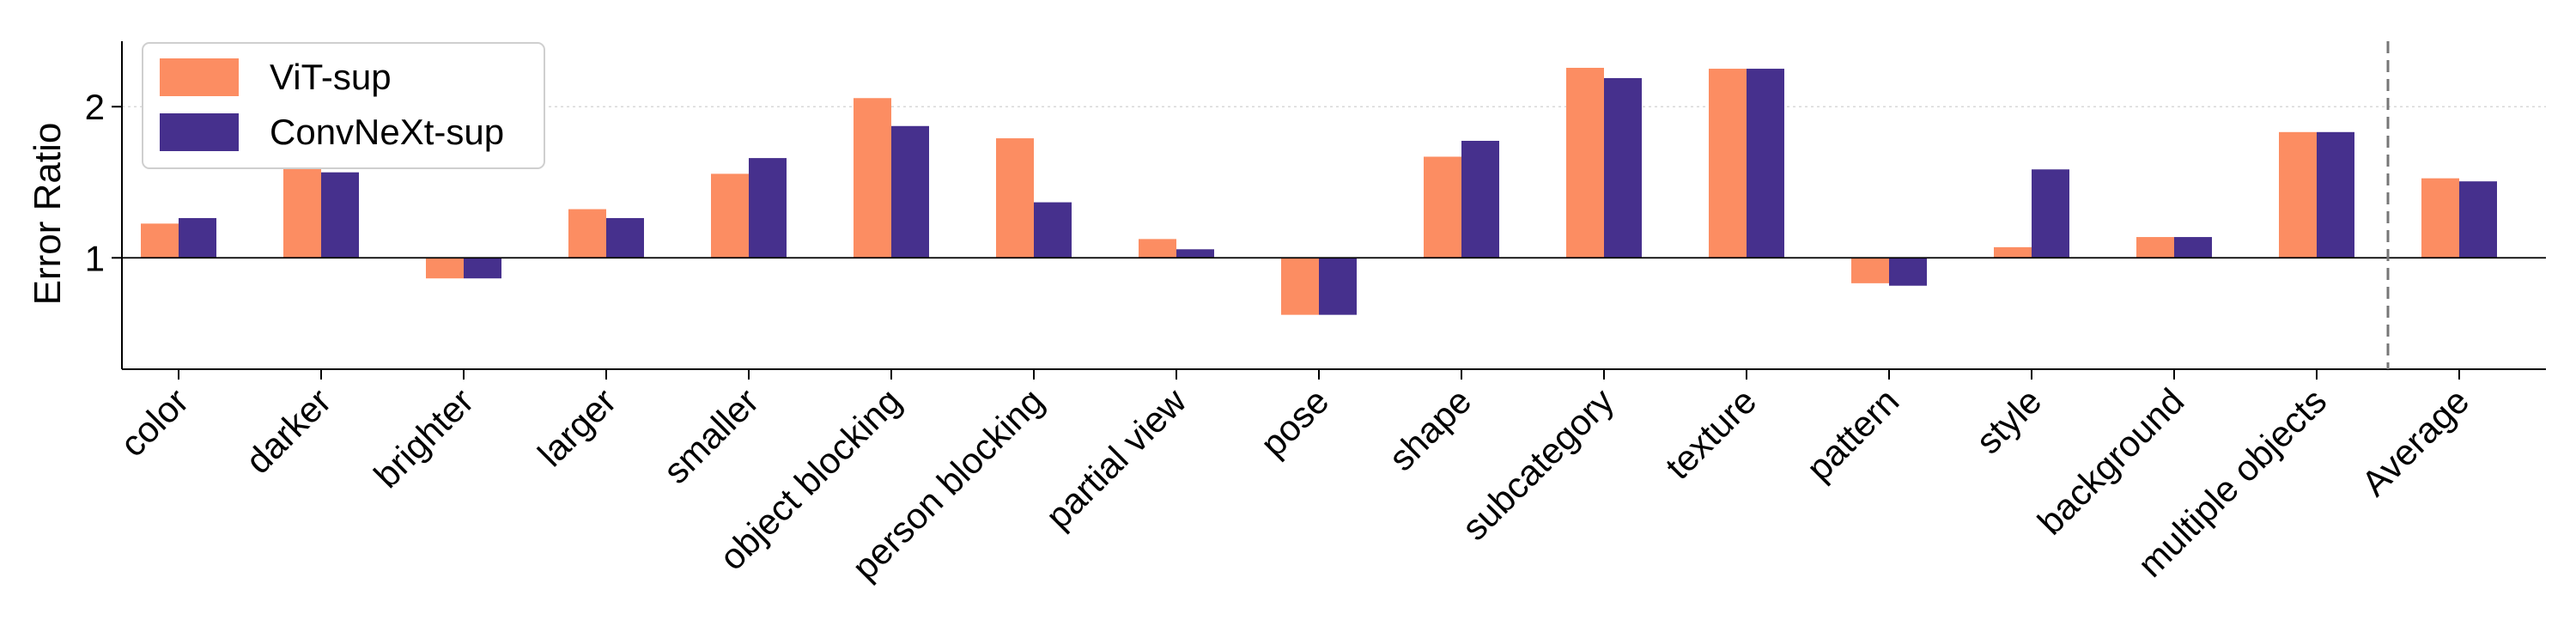 The height and width of the screenshot is (644, 2576). What do you see at coordinates (711, 435) in the screenshot?
I see `x-tick-label-smaller: smaller` at bounding box center [711, 435].